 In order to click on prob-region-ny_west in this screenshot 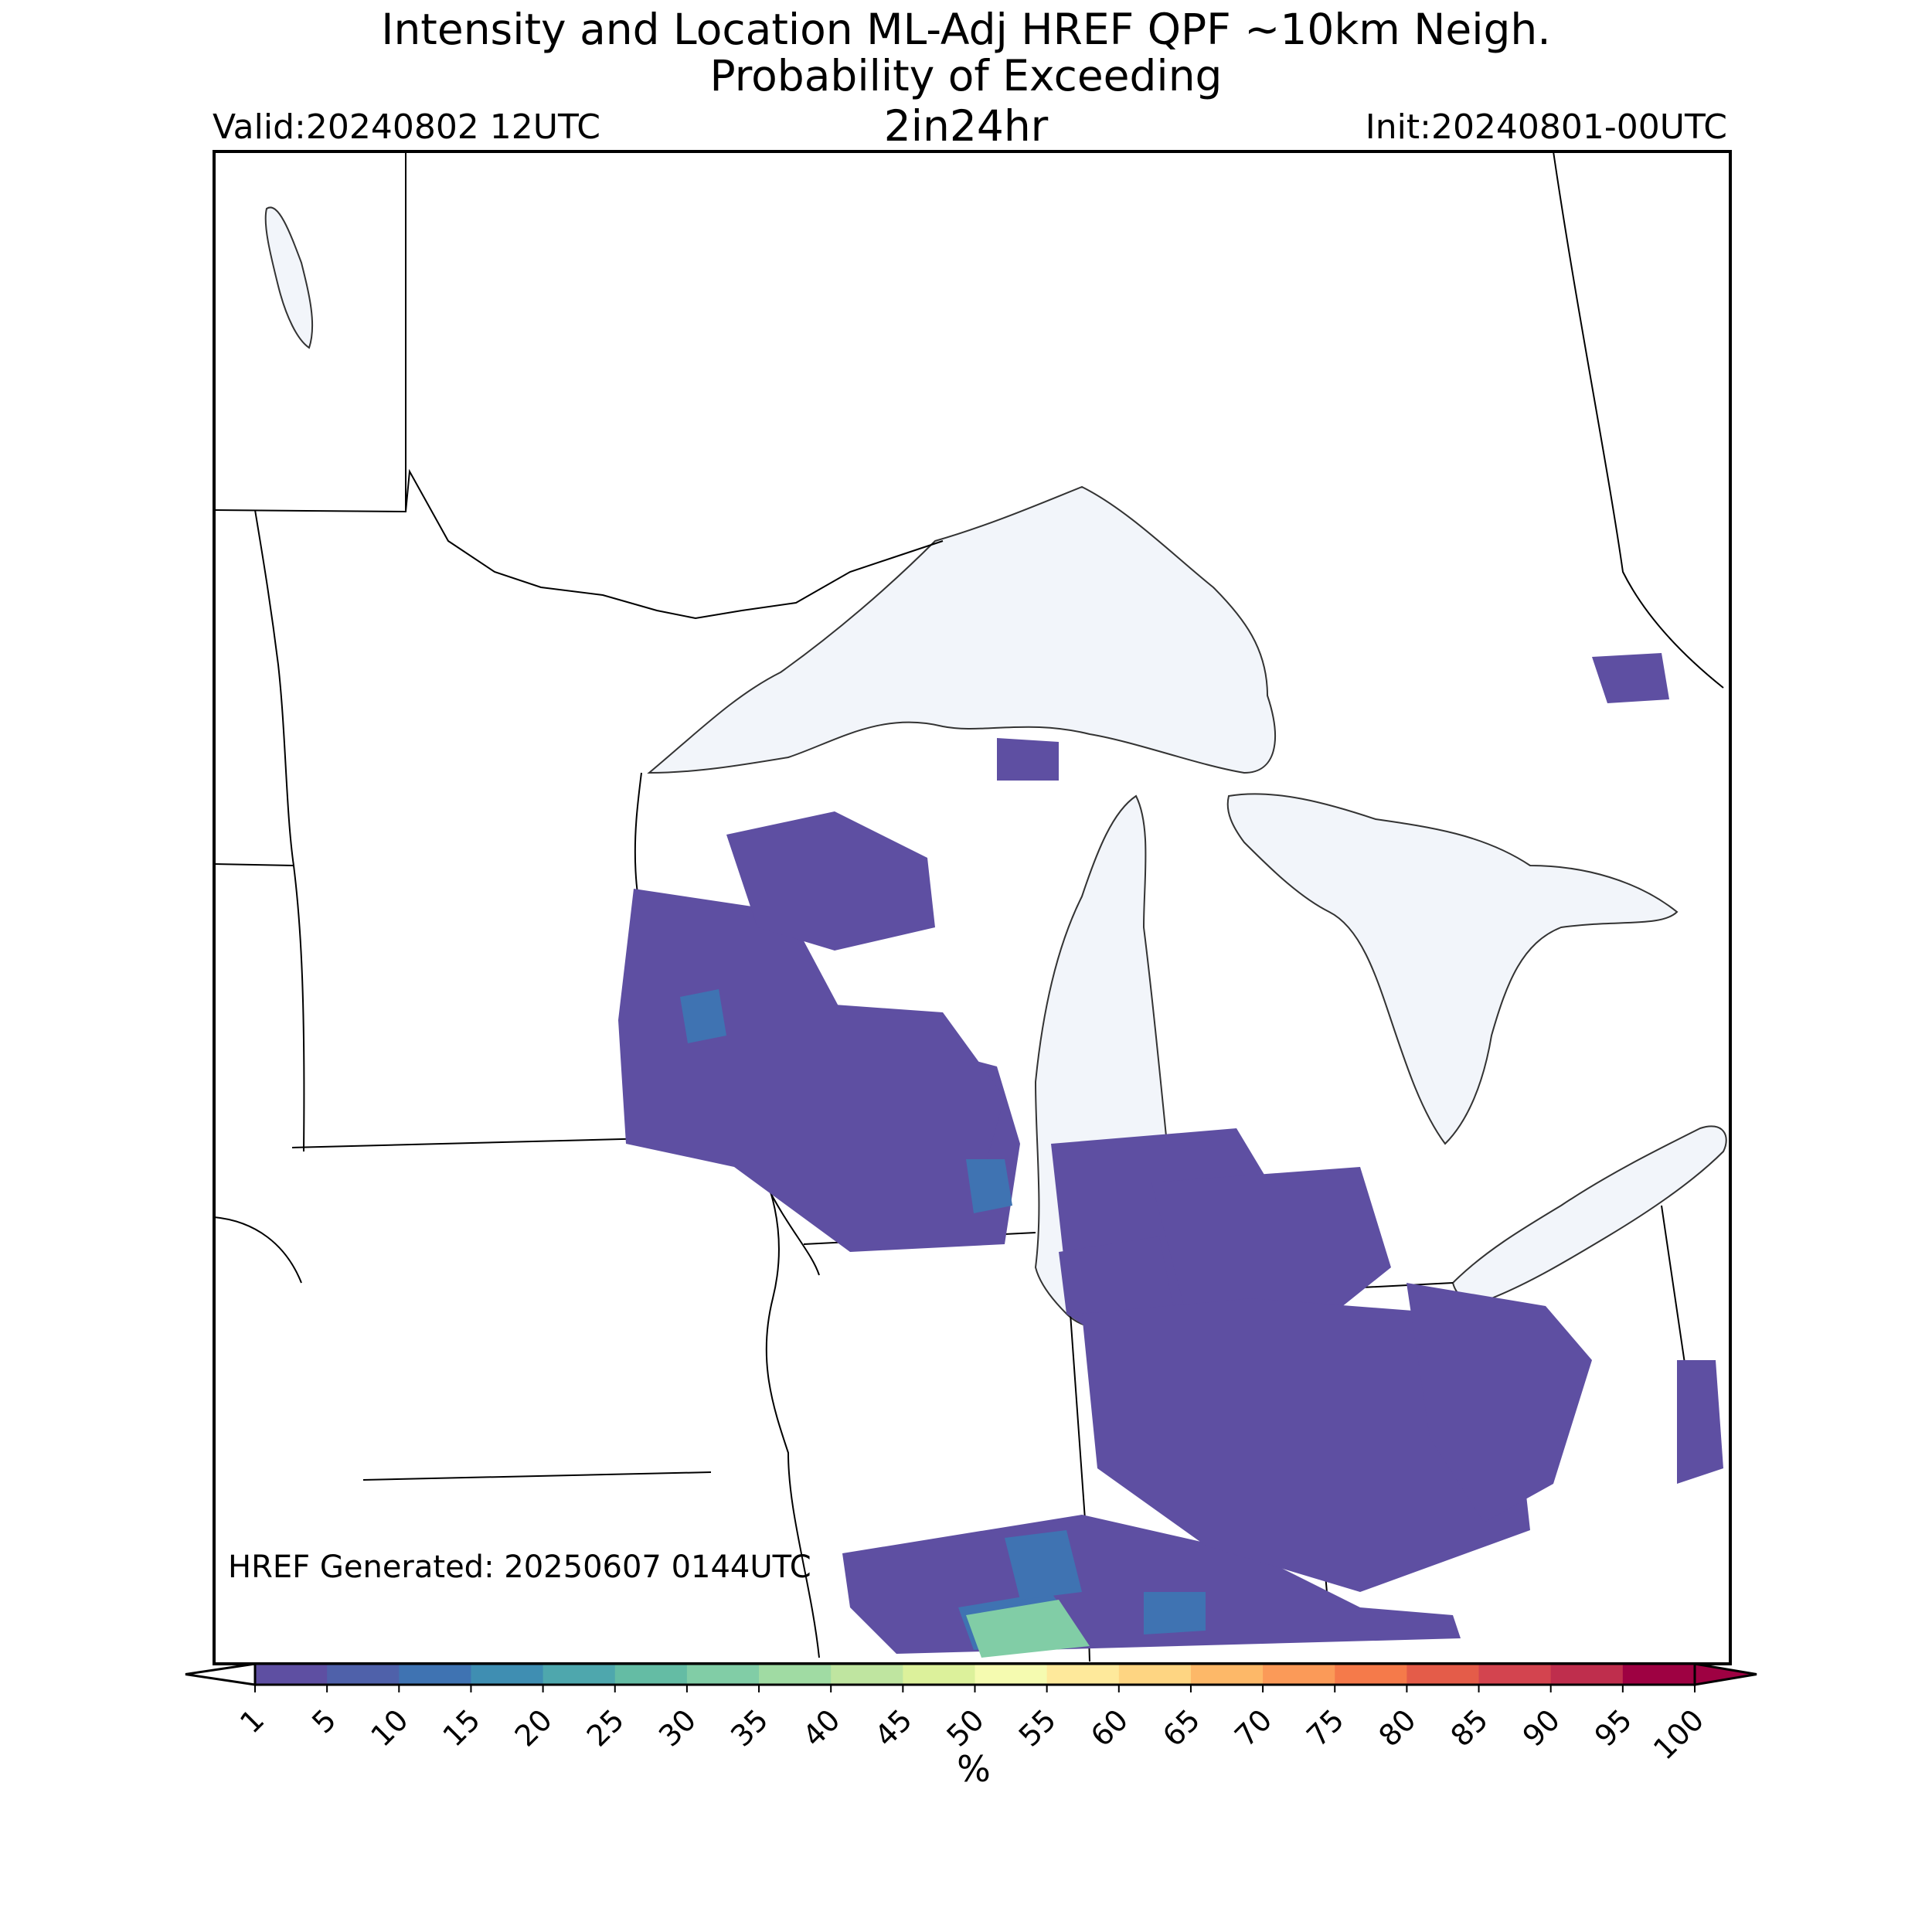, I will do `click(1700, 1422)`.